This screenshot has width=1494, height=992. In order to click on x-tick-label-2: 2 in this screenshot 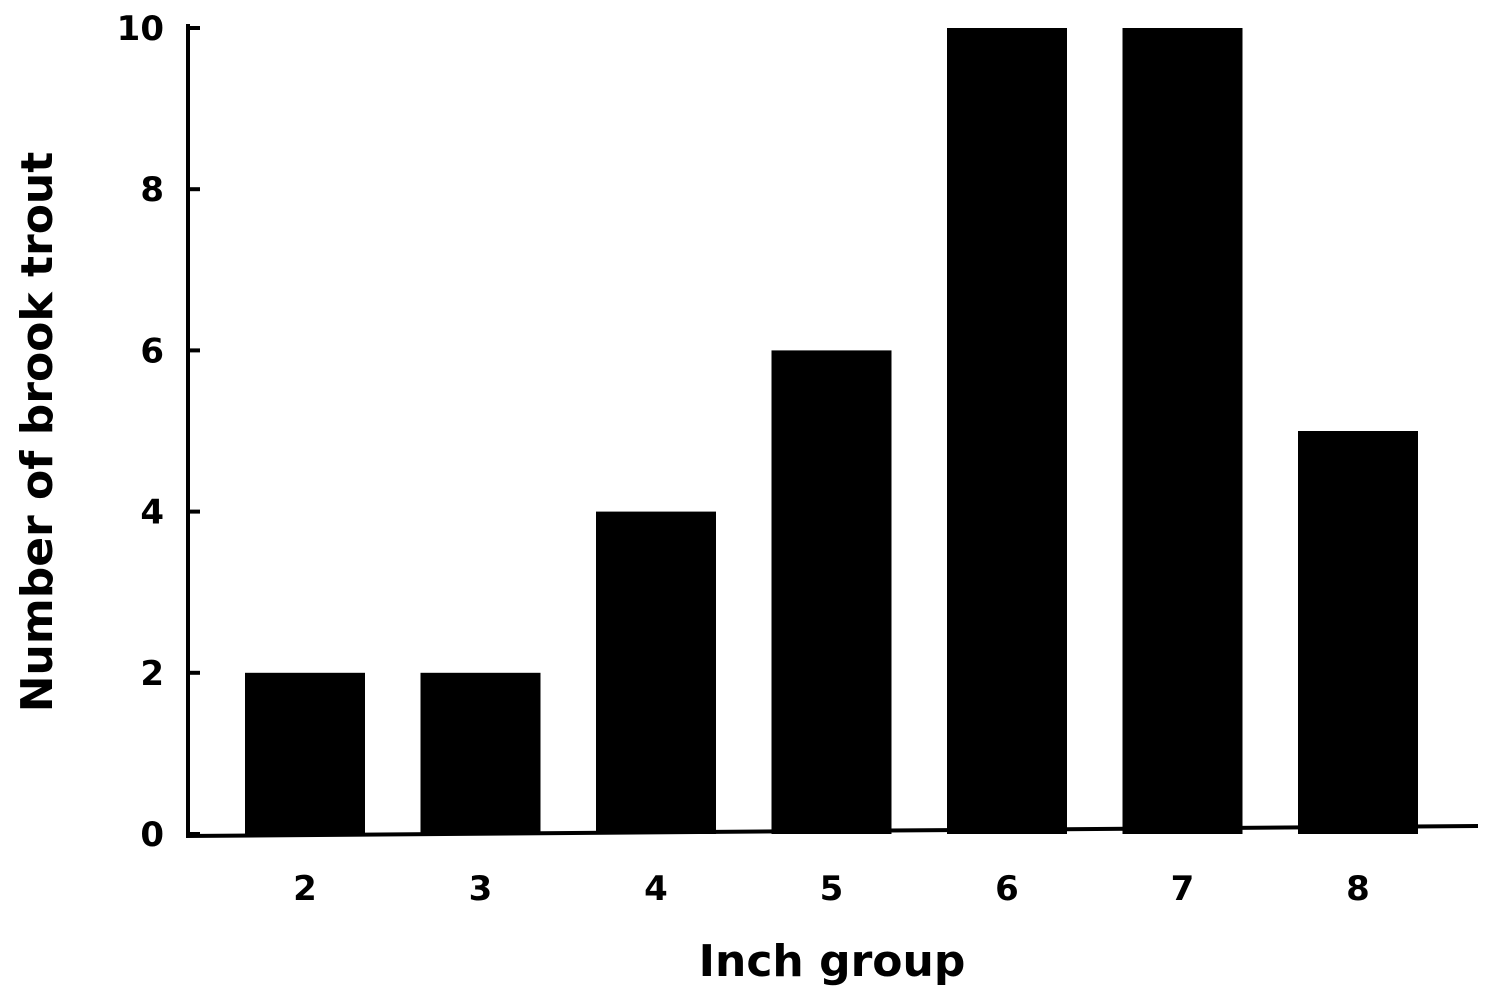, I will do `click(305, 889)`.